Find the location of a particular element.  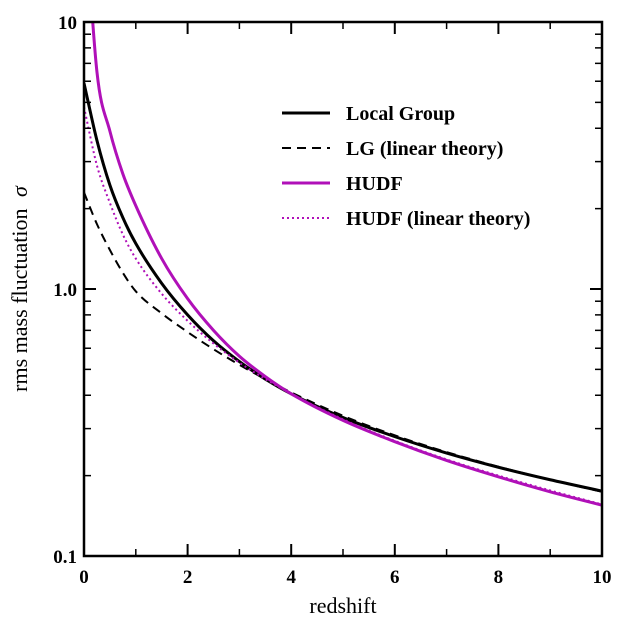

legend-label-3: HUDF is located at coordinates (374, 184).